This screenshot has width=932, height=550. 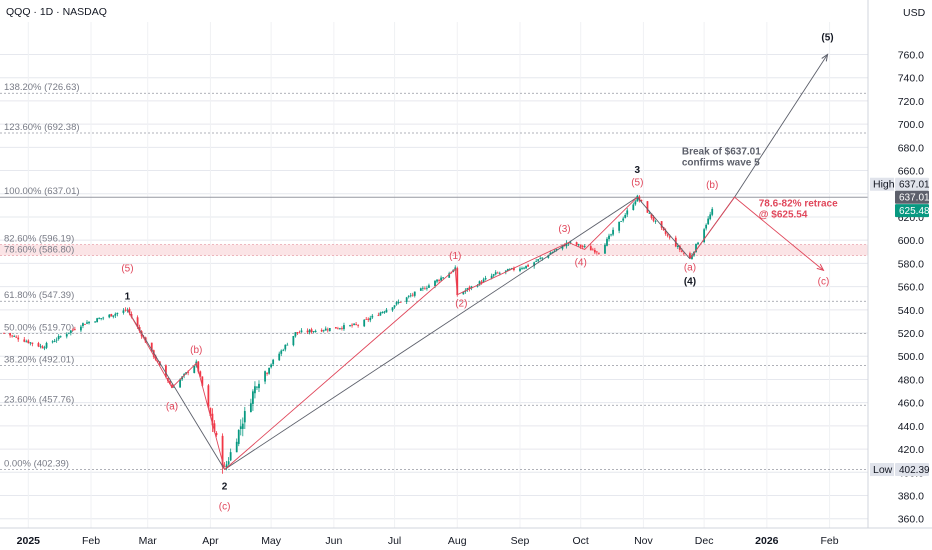 I want to click on price-tag-value: 637.01, so click(x=914, y=185).